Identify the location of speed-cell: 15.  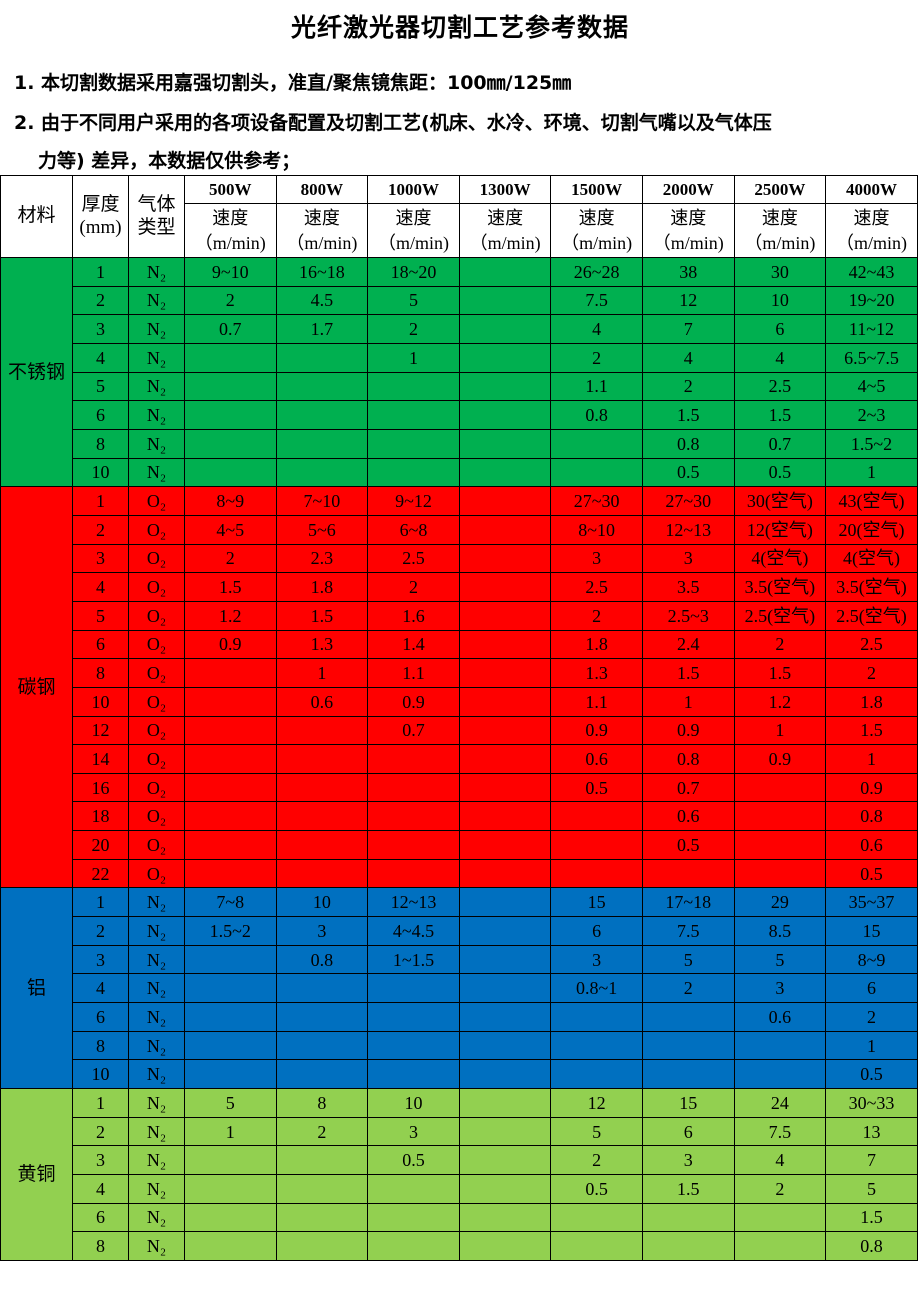
(596, 902).